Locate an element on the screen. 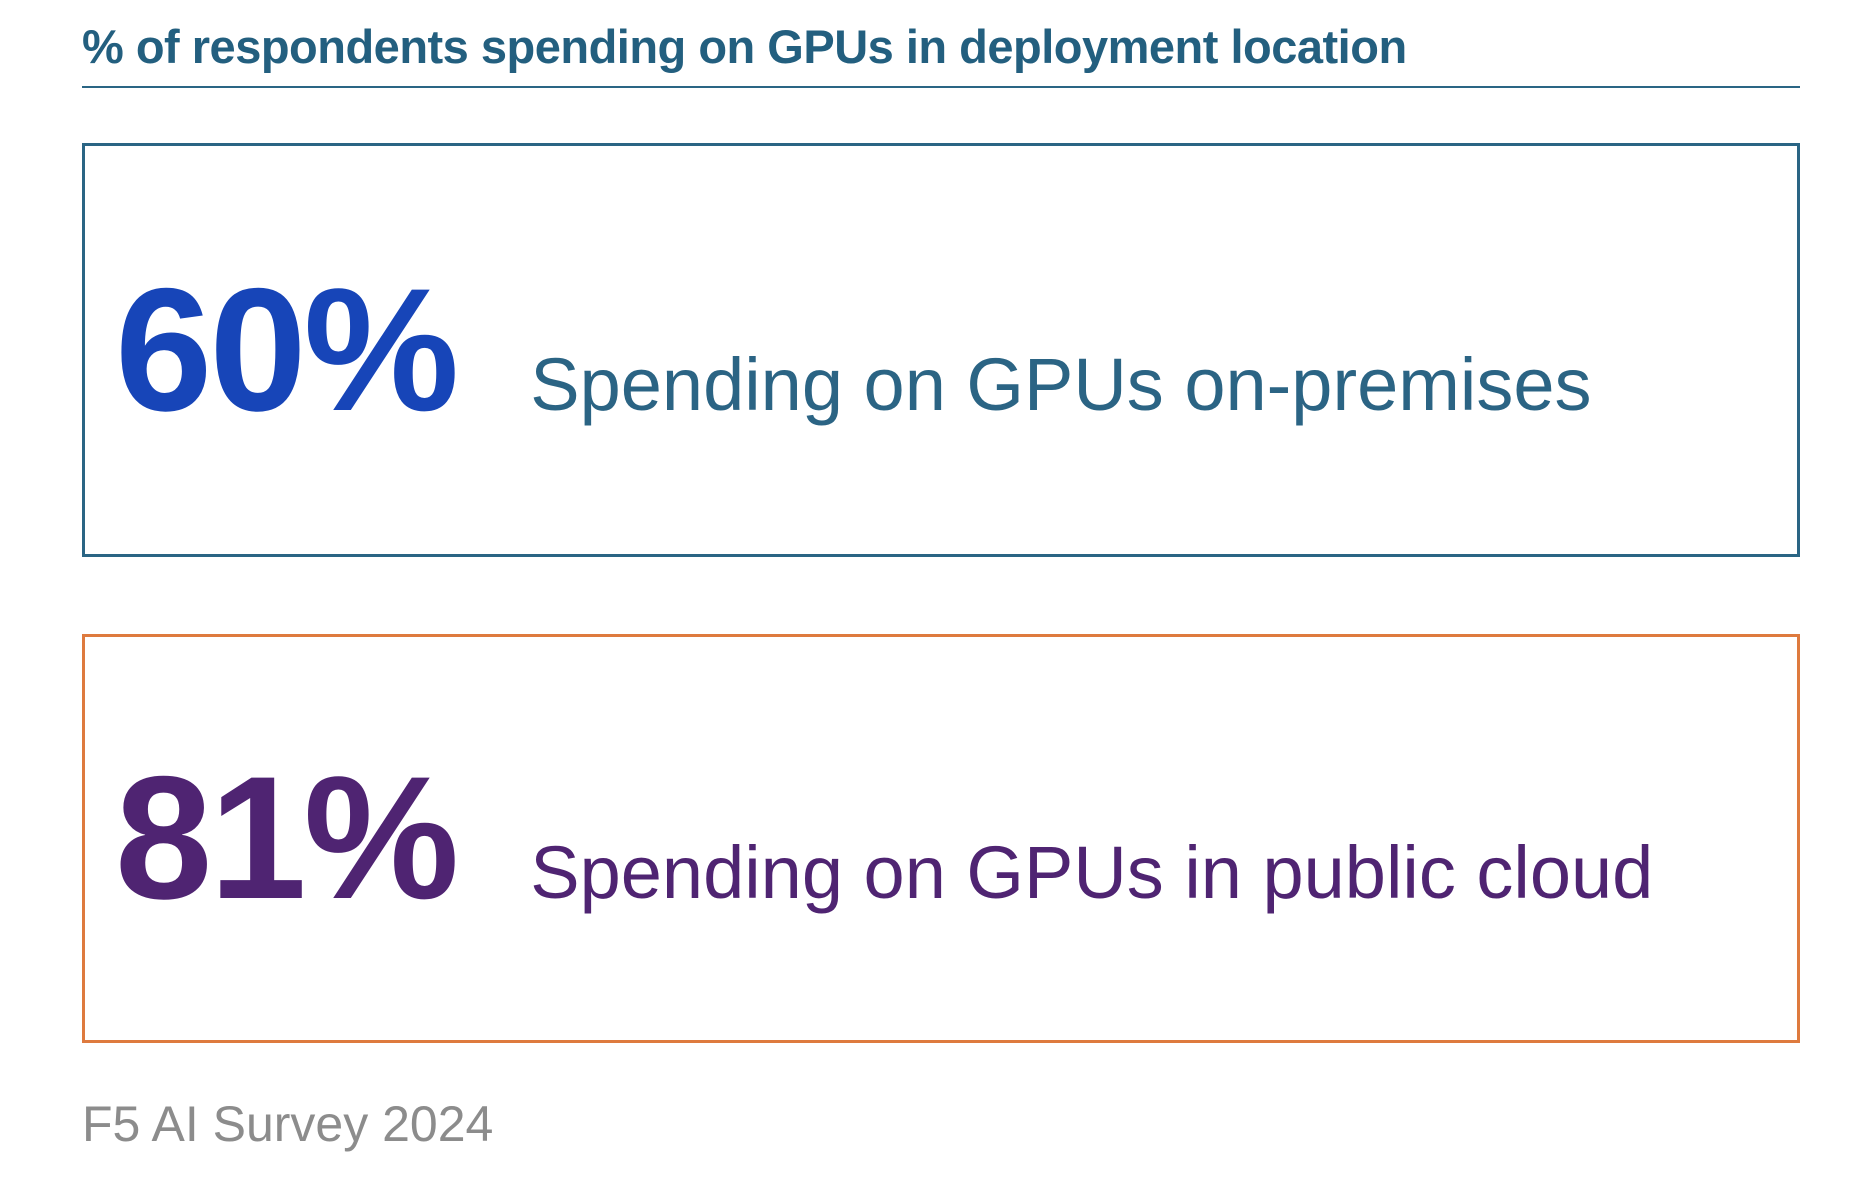  stat-row-public-cloud: 81% Spending on GPUs in public cloud is located at coordinates (941, 838).